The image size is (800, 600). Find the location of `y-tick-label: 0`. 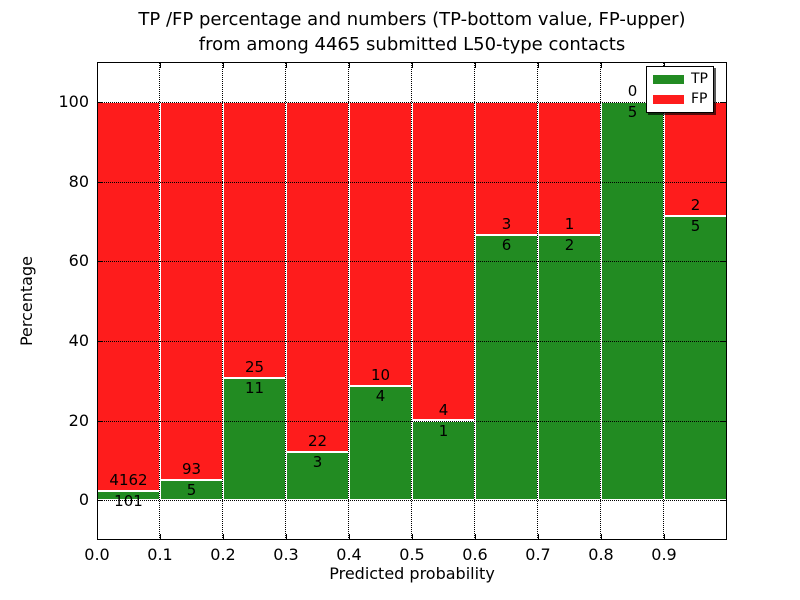

y-tick-label: 0 is located at coordinates (83, 500).